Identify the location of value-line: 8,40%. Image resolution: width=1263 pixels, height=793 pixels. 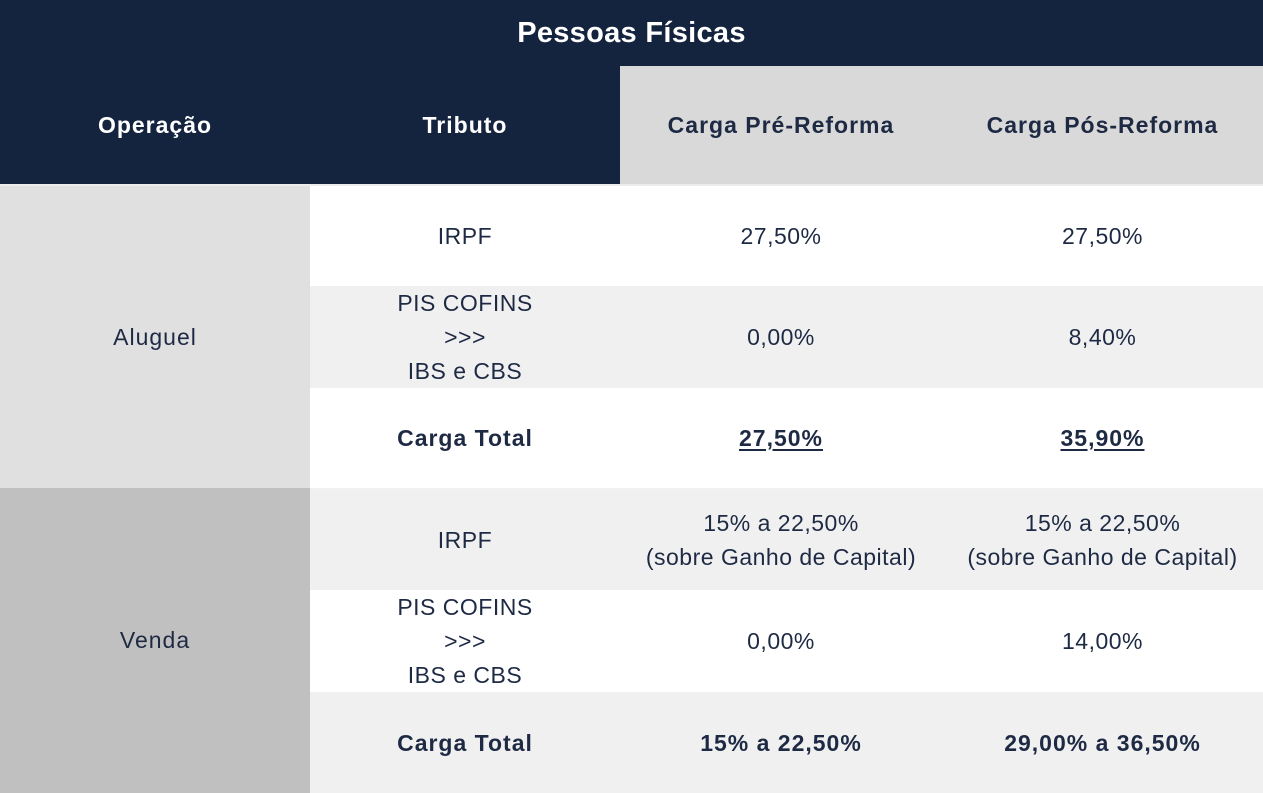
(1102, 337).